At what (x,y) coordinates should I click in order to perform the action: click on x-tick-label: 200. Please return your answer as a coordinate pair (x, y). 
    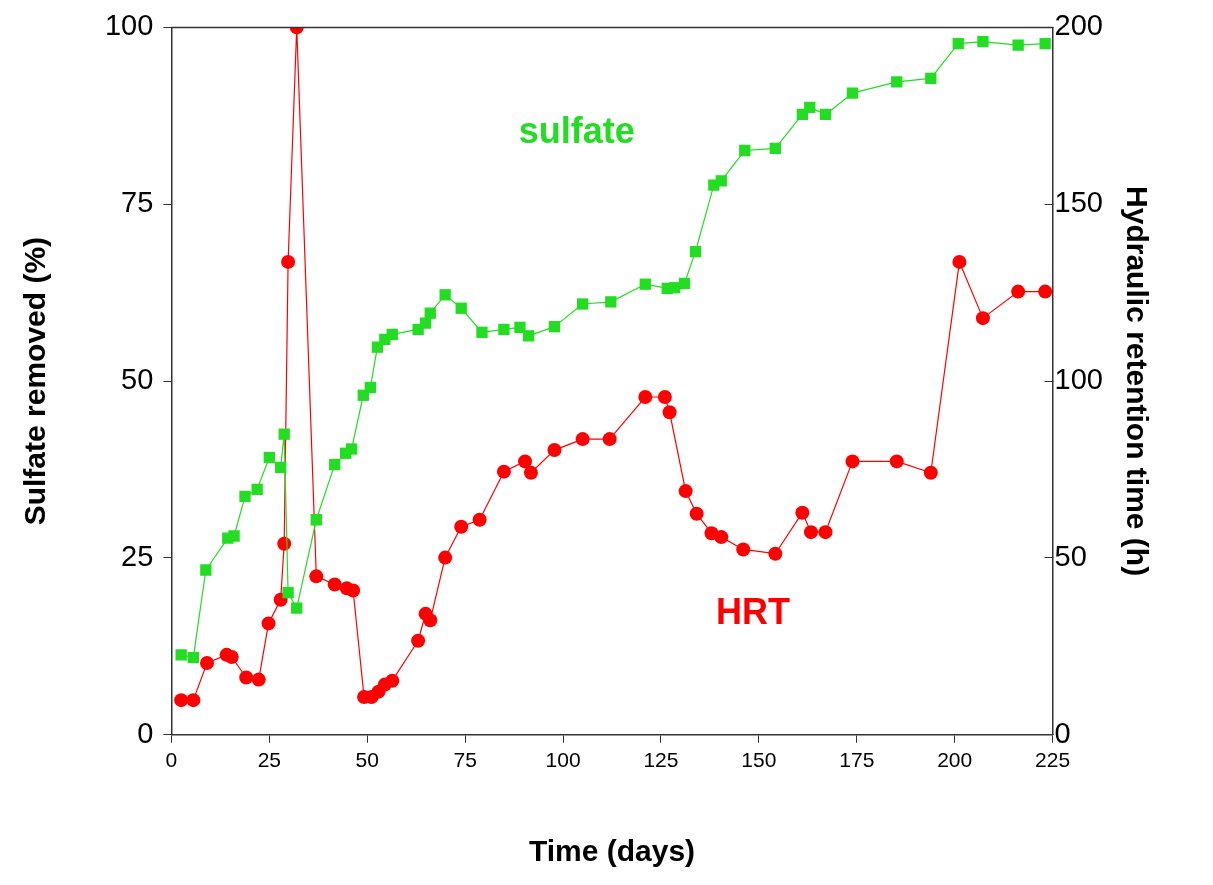
    Looking at the image, I should click on (955, 760).